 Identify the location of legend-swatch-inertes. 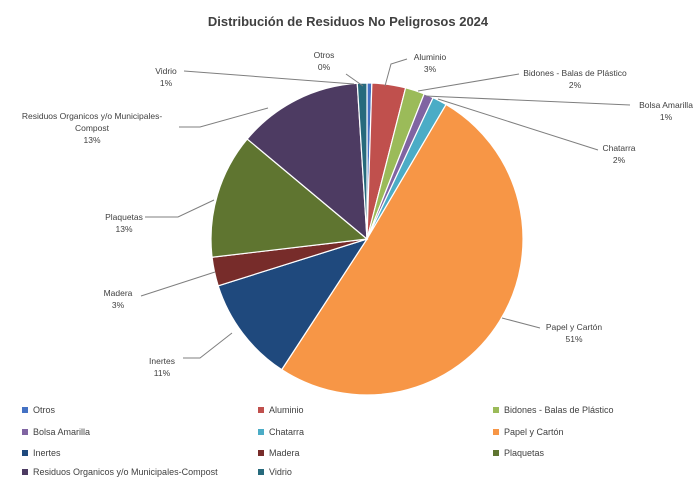
(25, 453).